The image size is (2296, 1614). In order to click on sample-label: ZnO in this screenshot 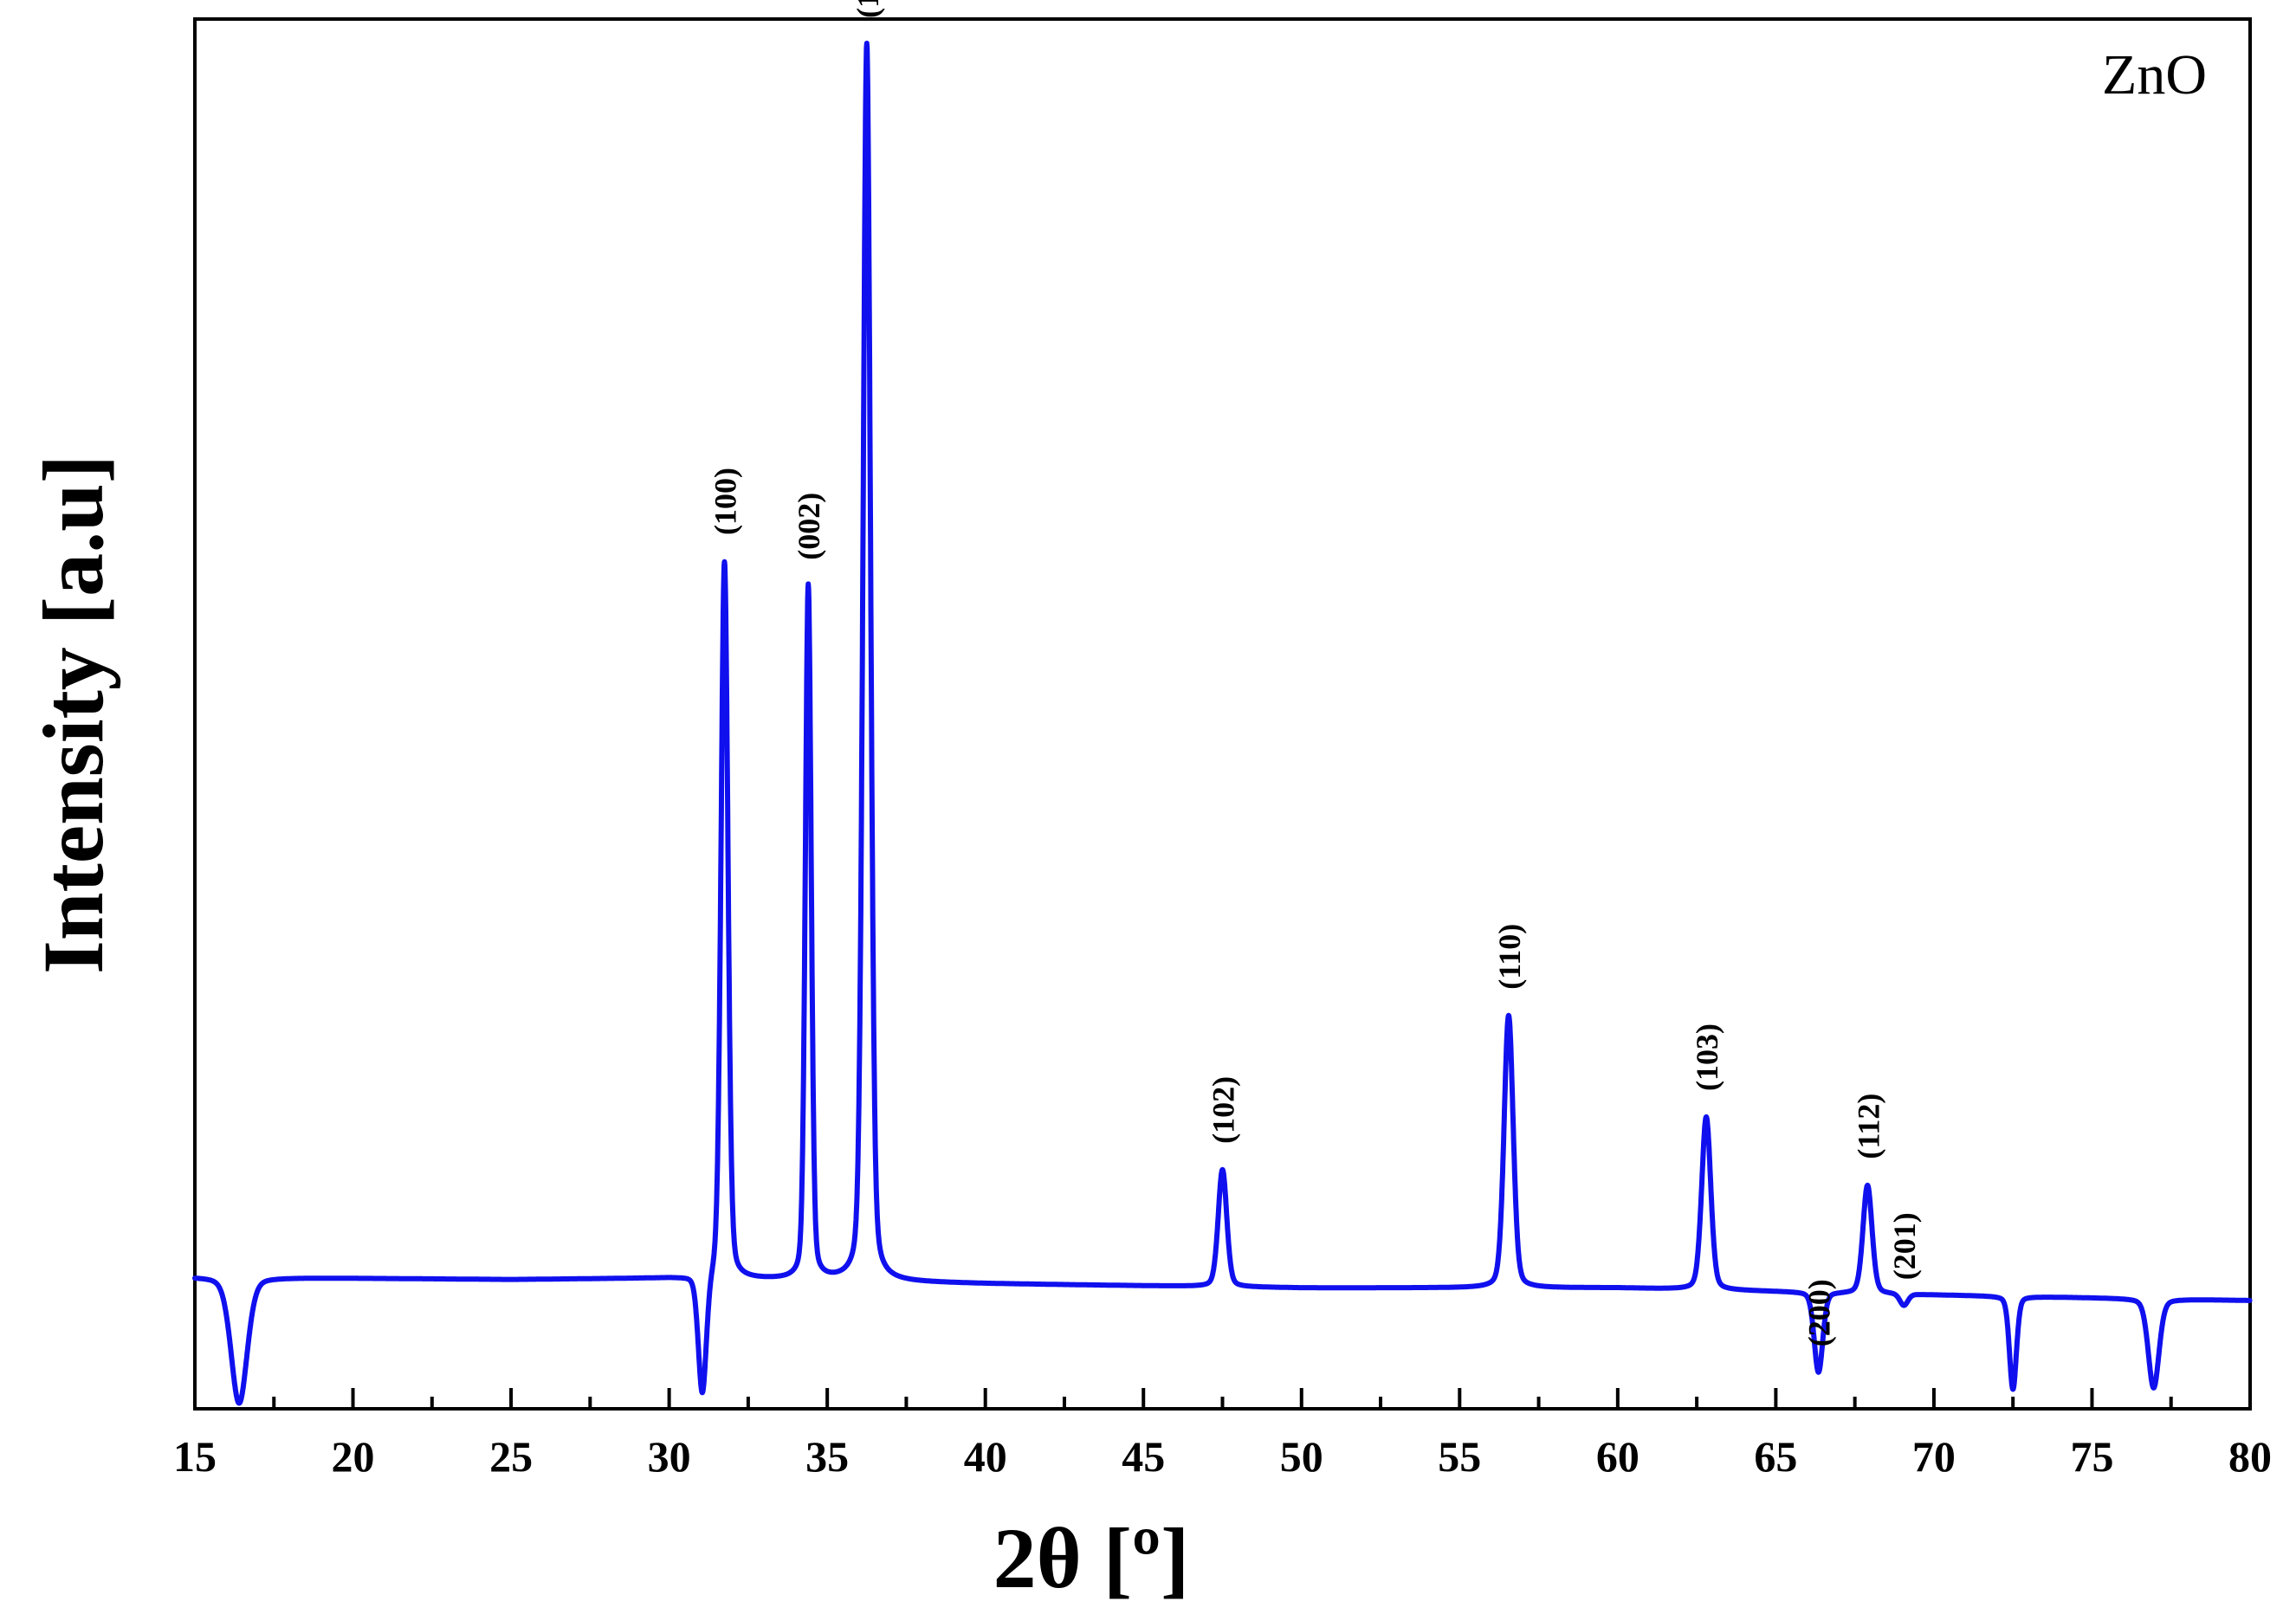, I will do `click(2155, 75)`.